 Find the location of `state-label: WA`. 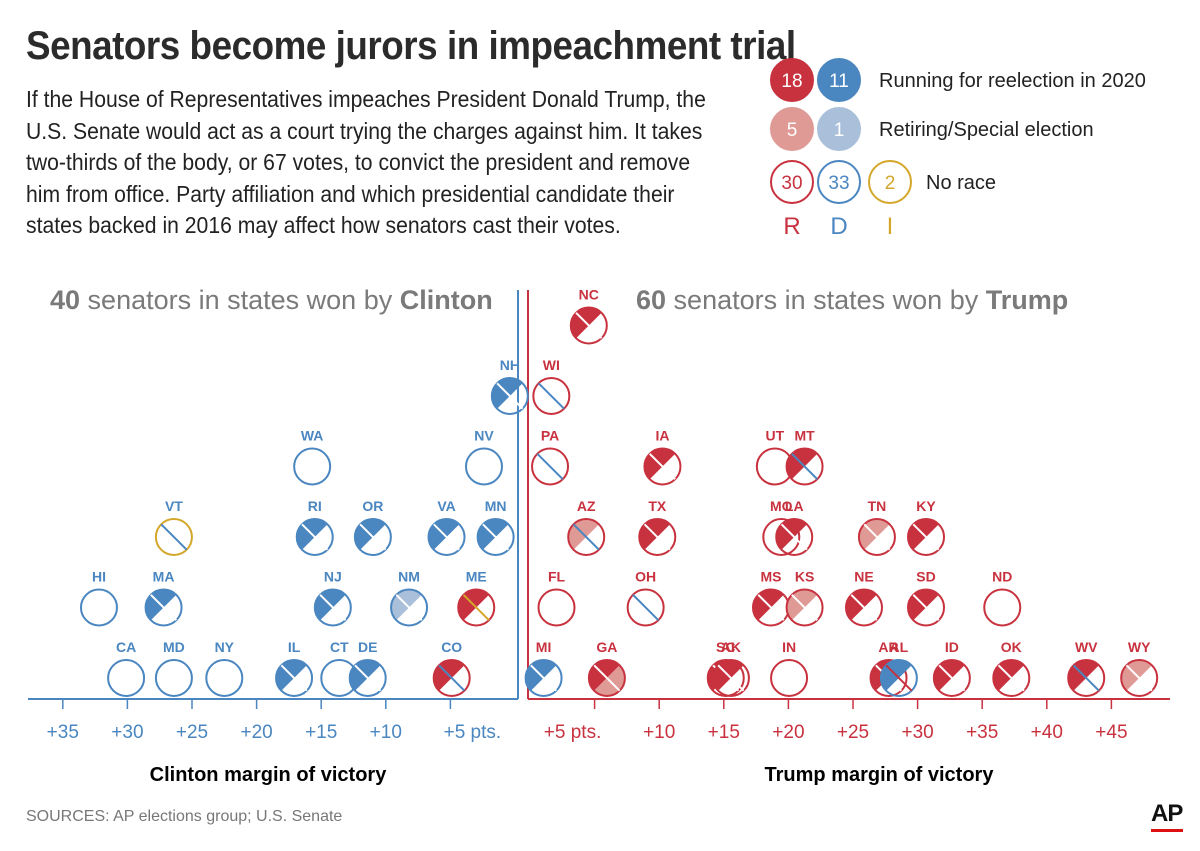

state-label: WA is located at coordinates (312, 436).